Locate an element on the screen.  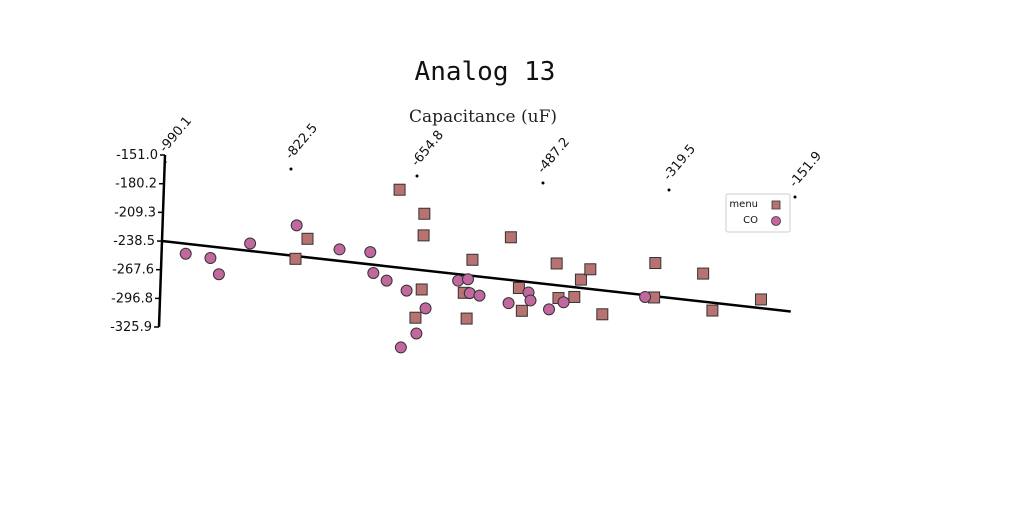
legend-marker-co is located at coordinates (776, 221).